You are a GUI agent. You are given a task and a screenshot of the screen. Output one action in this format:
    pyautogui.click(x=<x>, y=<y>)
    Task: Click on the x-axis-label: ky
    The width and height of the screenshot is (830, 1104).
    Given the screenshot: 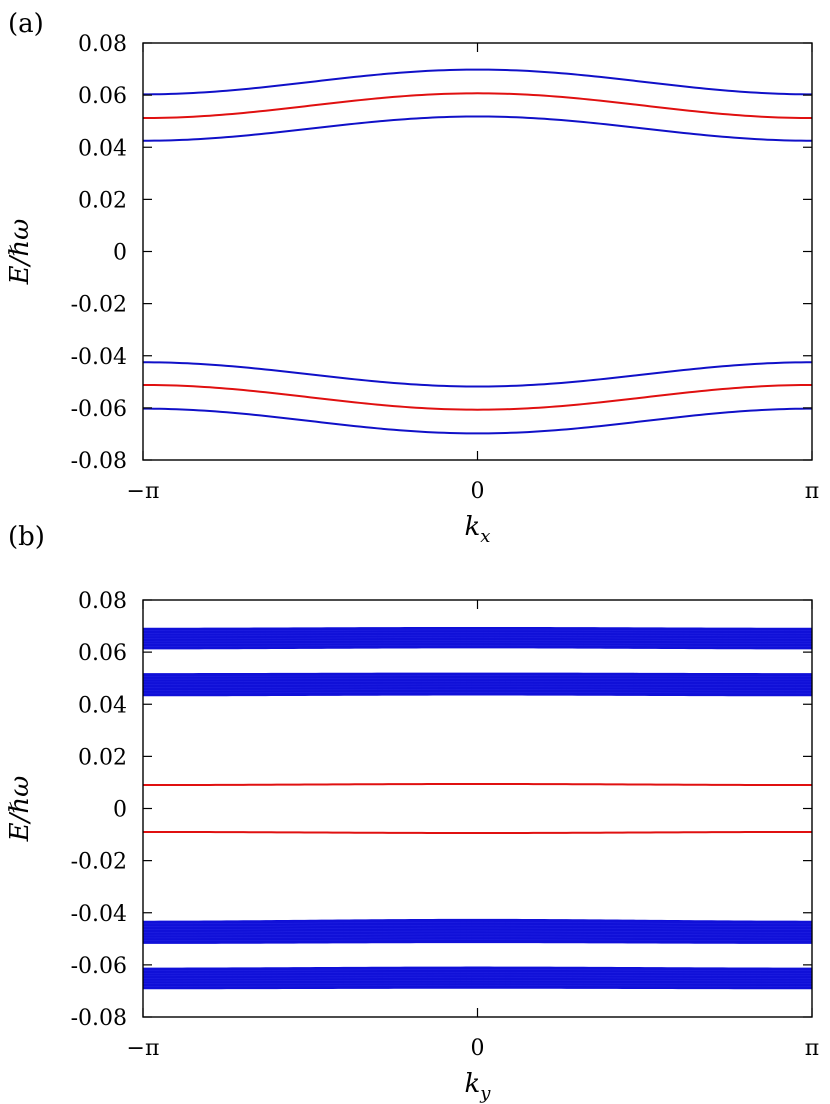 What is the action you would take?
    pyautogui.click(x=478, y=1086)
    